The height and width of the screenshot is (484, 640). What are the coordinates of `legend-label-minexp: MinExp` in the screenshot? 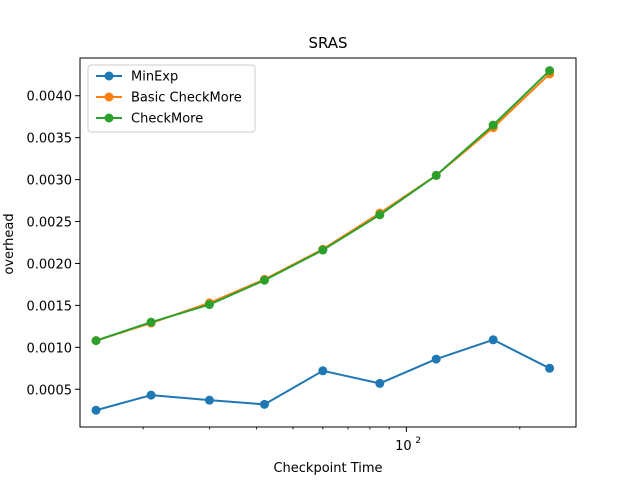 It's located at (154, 77).